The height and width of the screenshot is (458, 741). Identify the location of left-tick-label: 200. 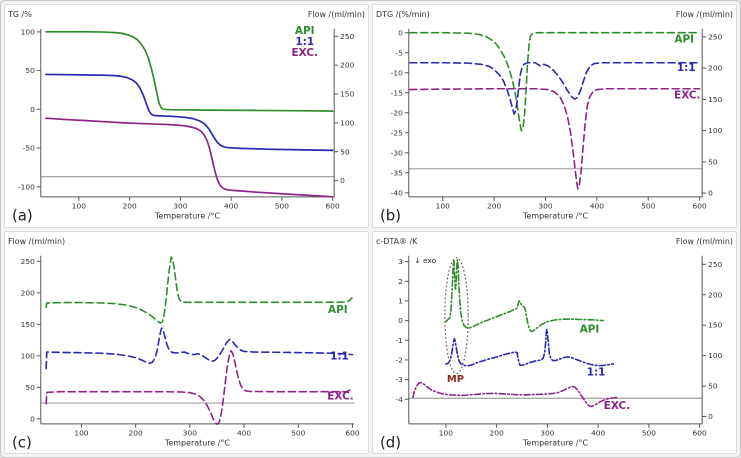
(28, 292).